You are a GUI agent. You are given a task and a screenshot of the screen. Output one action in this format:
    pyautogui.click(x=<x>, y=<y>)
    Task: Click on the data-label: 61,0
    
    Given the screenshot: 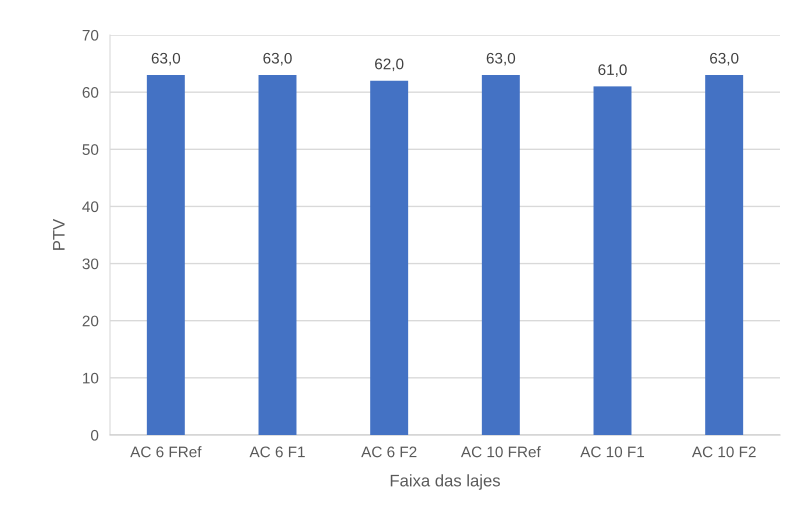 What is the action you would take?
    pyautogui.click(x=612, y=70)
    